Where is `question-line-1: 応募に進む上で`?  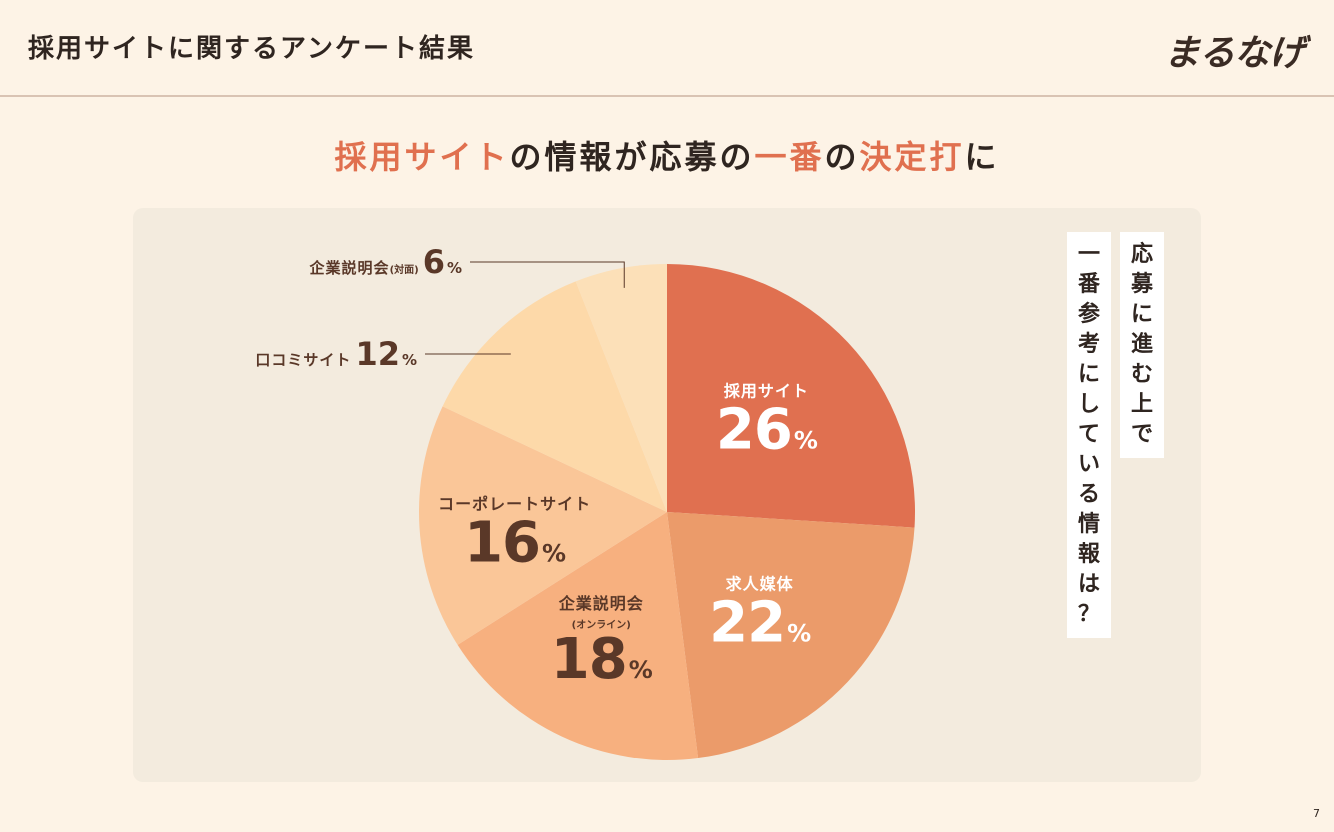 question-line-1: 応募に進む上で is located at coordinates (1142, 345).